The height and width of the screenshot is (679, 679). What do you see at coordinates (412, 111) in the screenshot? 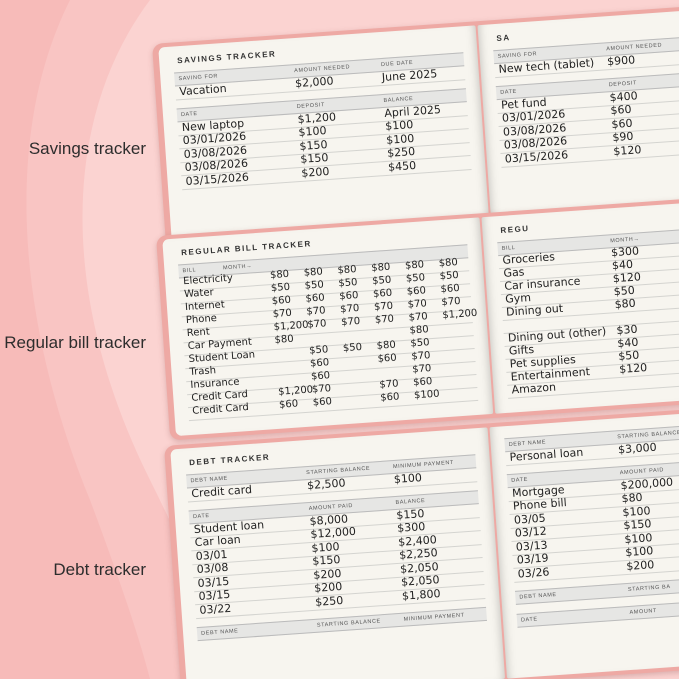
I see `handwritten-entry: April 2025` at bounding box center [412, 111].